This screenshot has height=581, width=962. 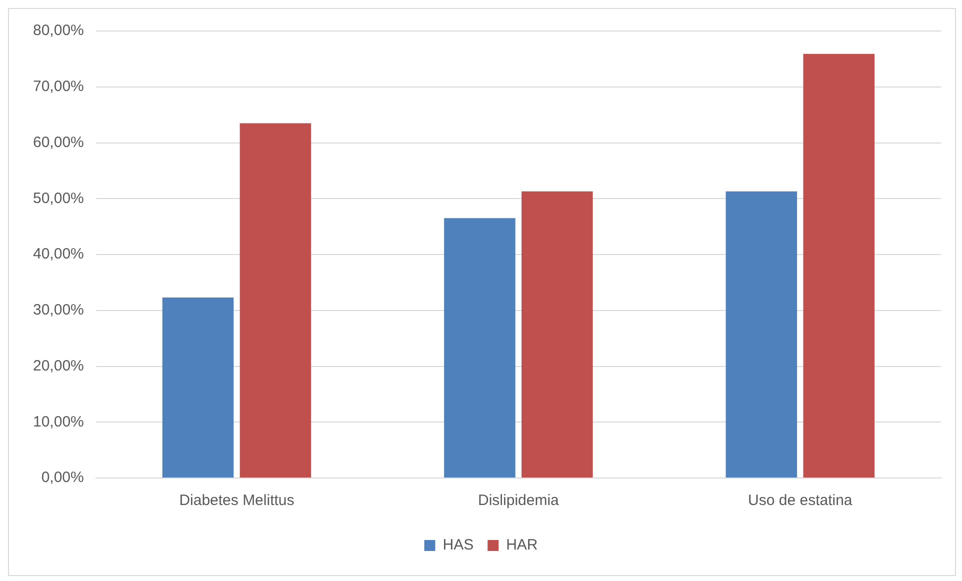 I want to click on y-tick-label: 60,00%, so click(x=58, y=142).